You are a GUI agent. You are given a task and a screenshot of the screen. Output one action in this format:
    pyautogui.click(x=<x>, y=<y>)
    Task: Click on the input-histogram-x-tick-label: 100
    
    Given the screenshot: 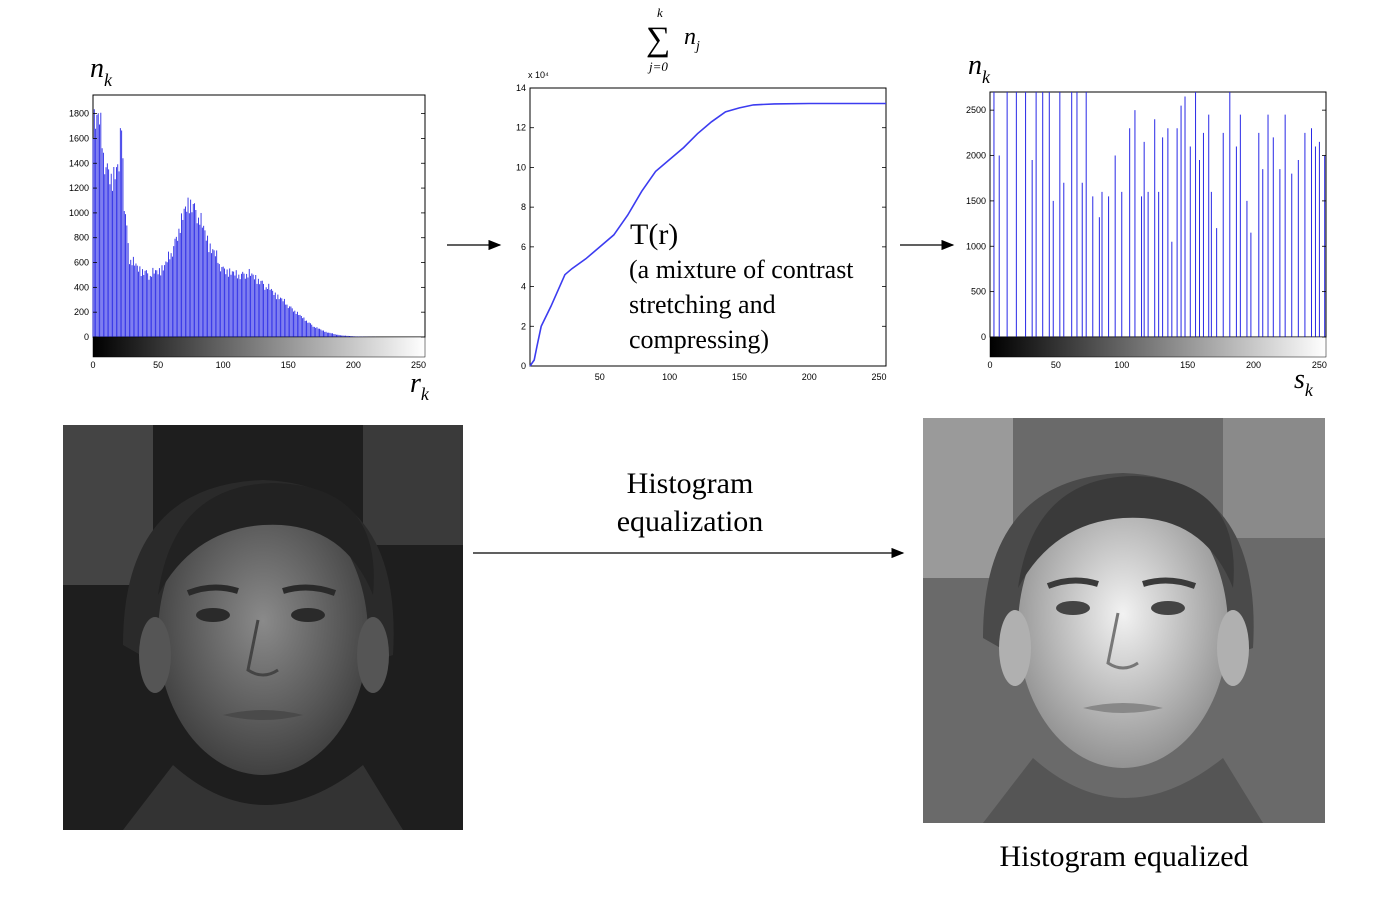 What is the action you would take?
    pyautogui.click(x=223, y=365)
    